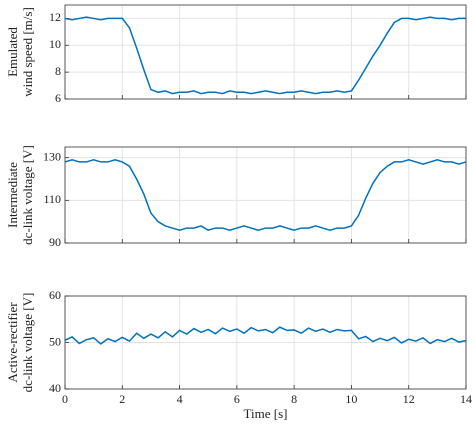 This screenshot has height=427, width=474. I want to click on y-tick-label: 10, so click(55, 44).